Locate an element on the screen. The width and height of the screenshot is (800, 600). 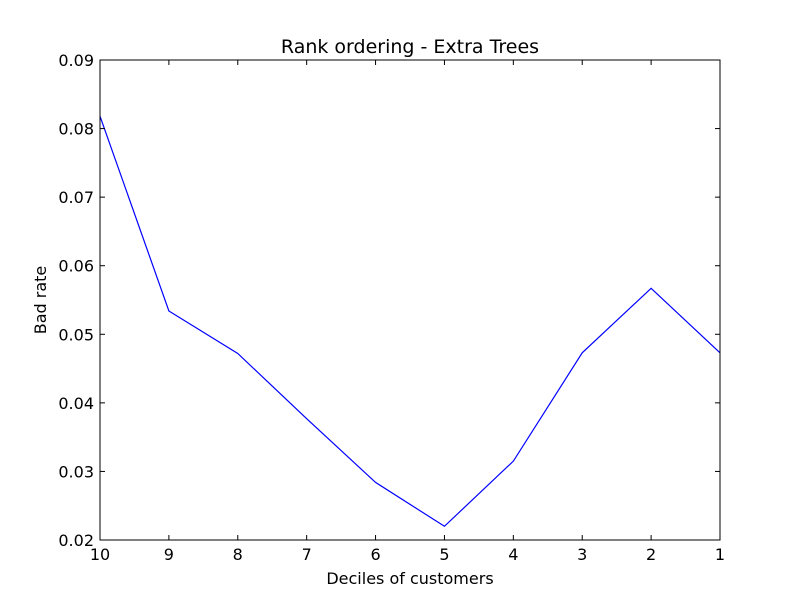
x-tick-label: 10 is located at coordinates (100, 554).